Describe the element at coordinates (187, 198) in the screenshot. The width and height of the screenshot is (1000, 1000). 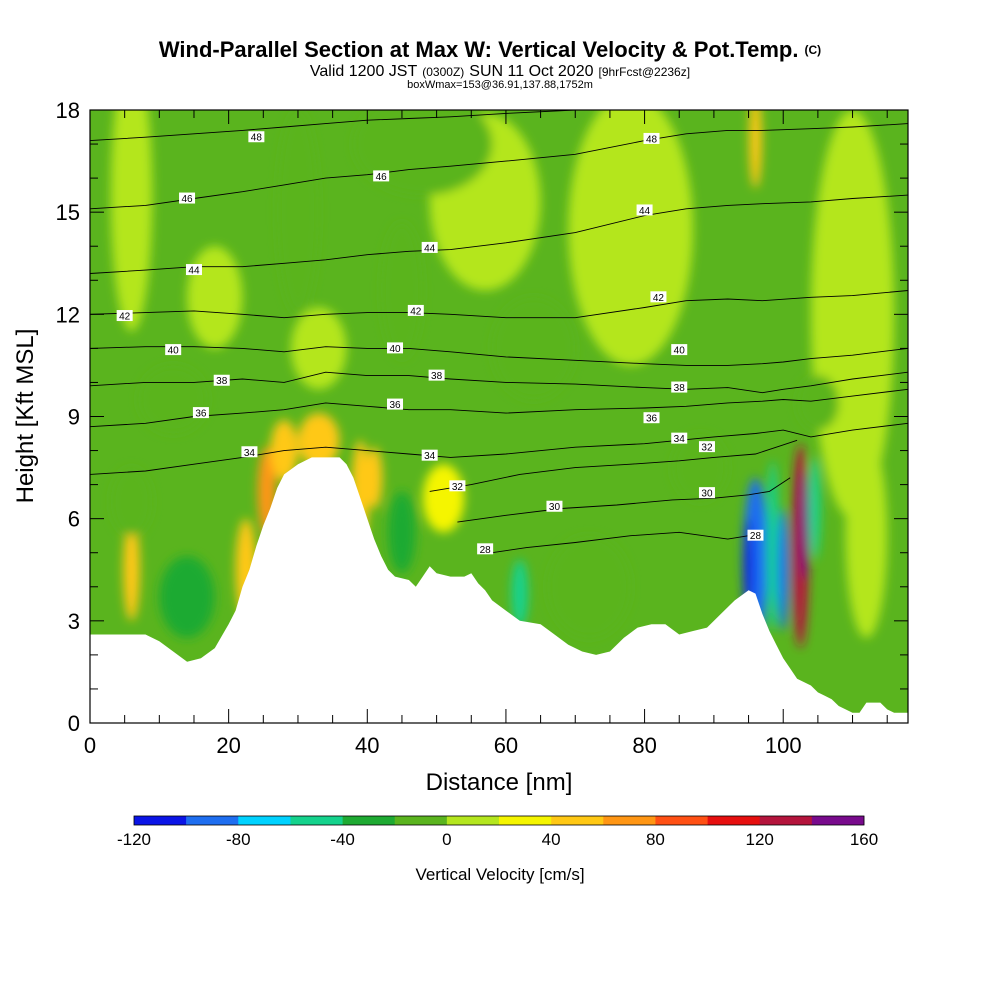
I see `isentrope-label: 46` at that location.